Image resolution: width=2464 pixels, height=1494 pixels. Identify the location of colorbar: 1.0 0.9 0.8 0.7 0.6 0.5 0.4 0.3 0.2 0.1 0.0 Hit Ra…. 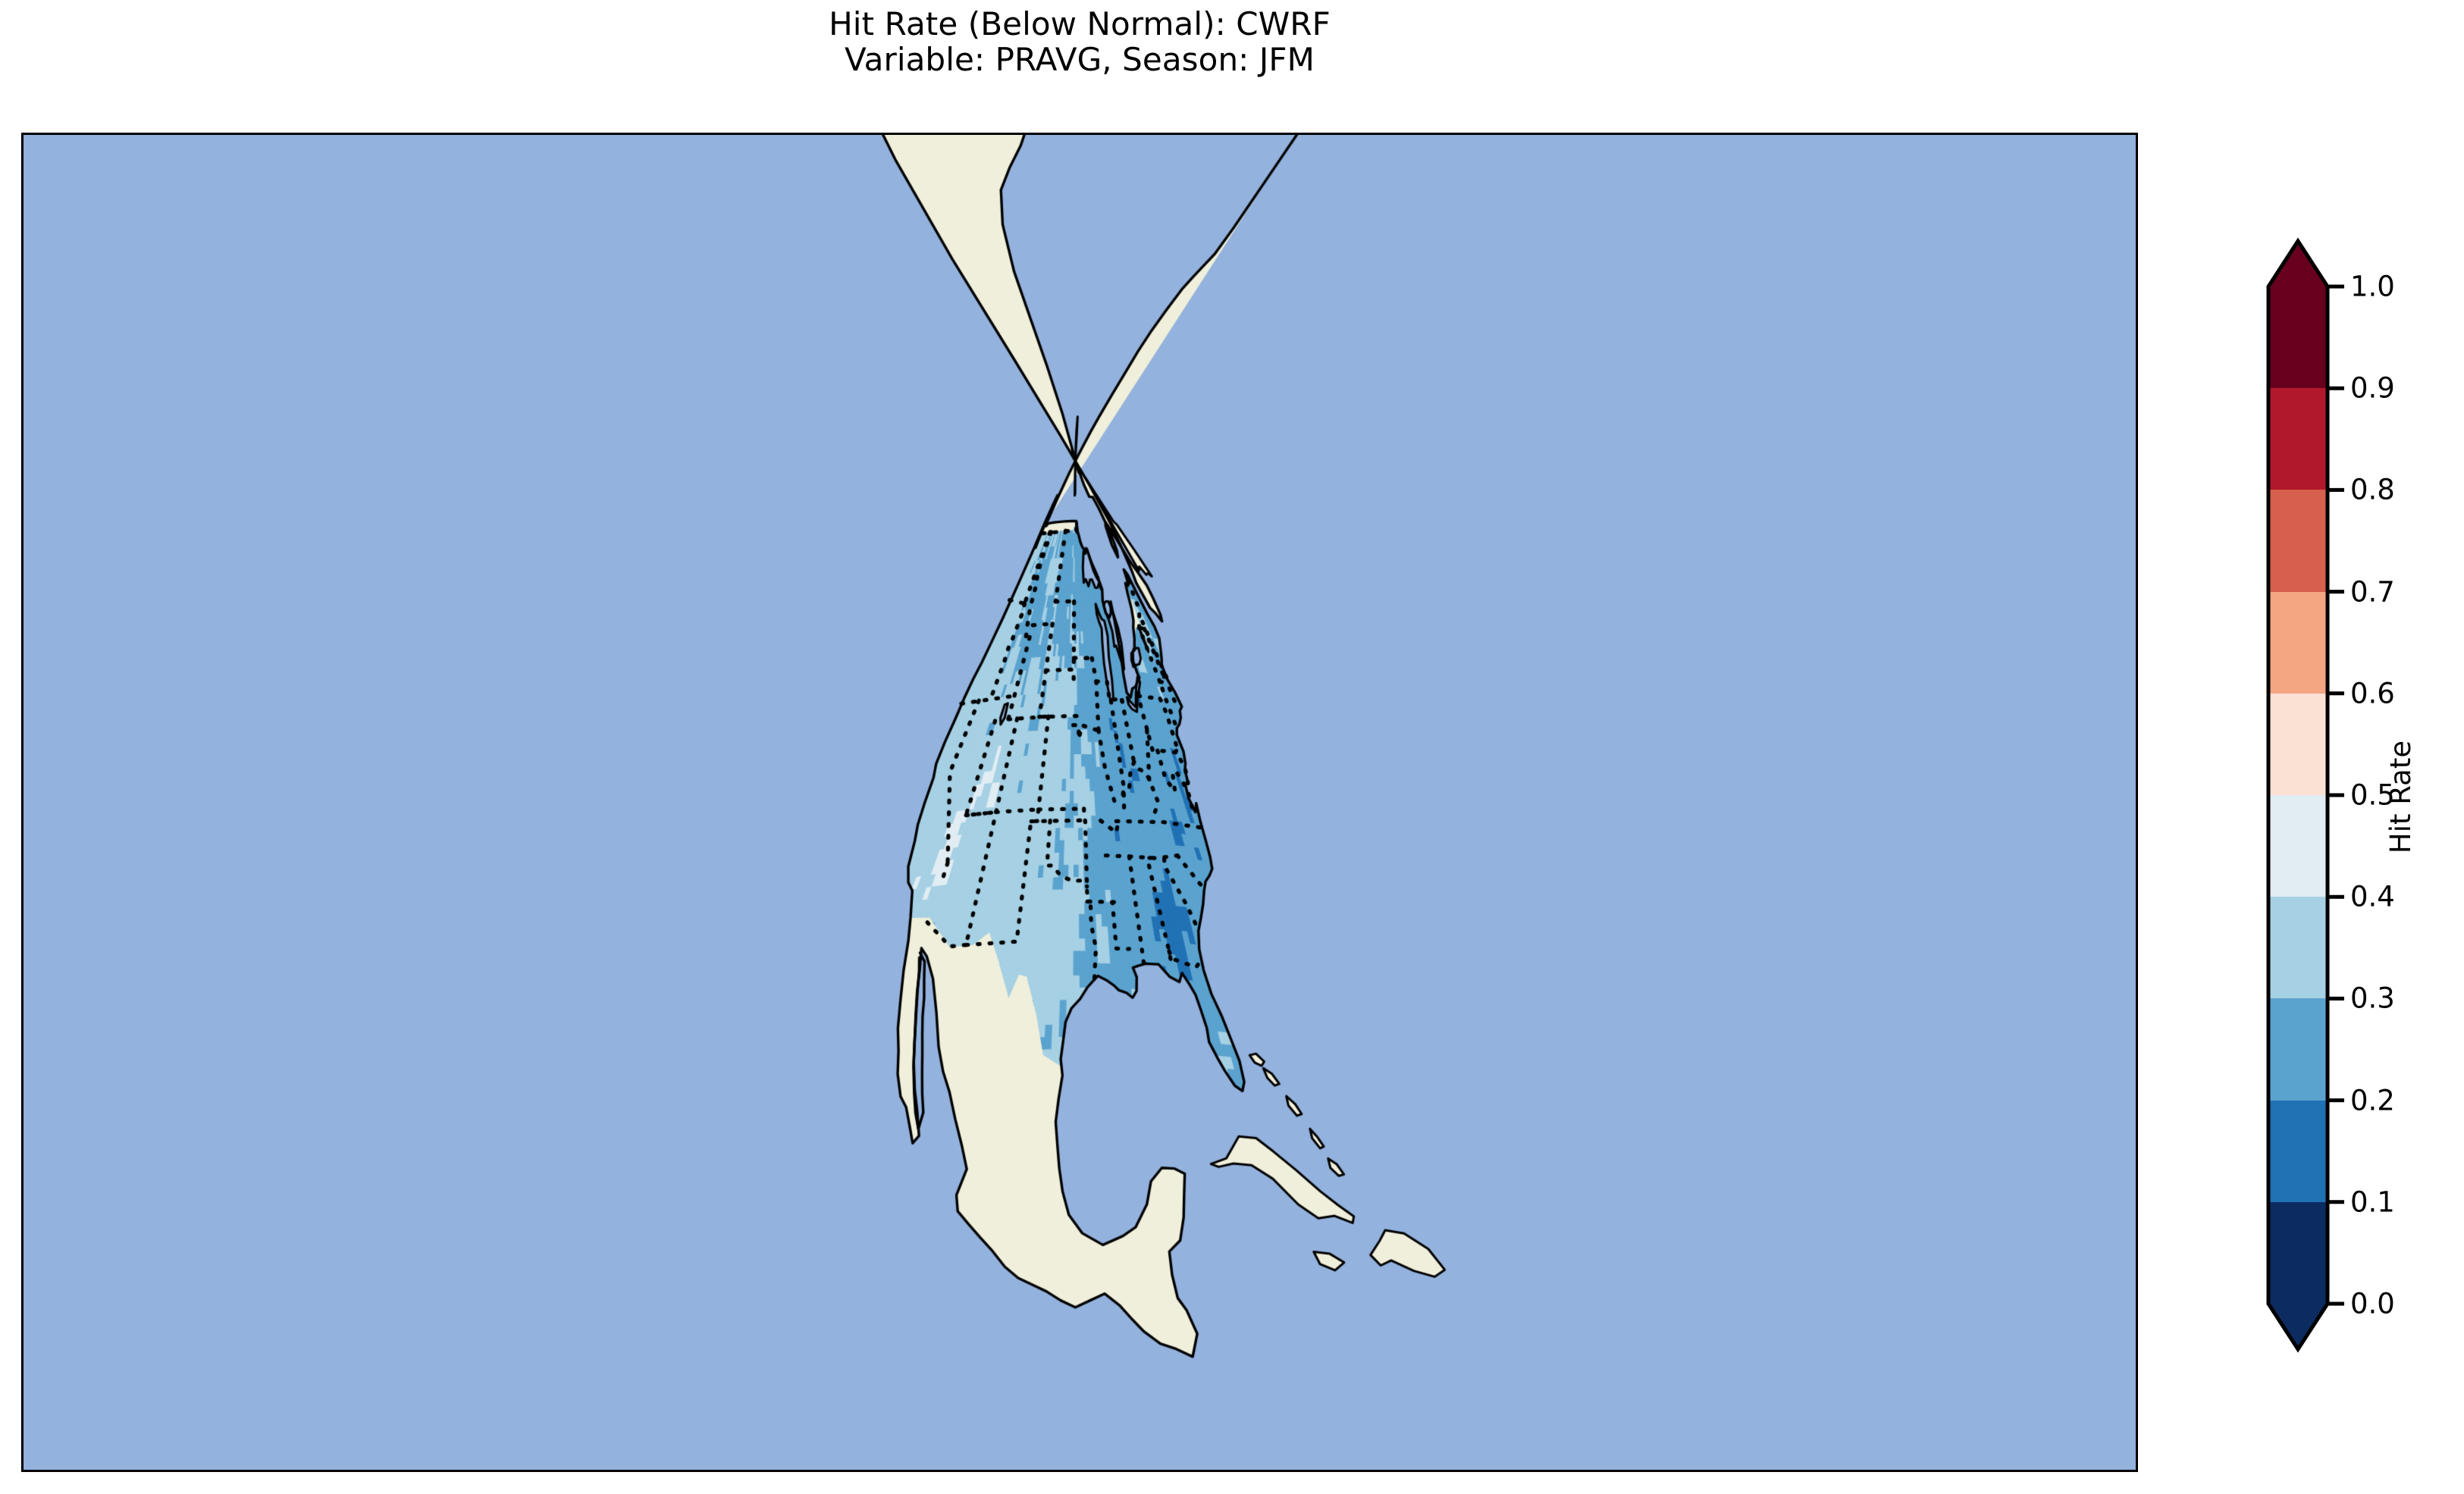
(2362, 794).